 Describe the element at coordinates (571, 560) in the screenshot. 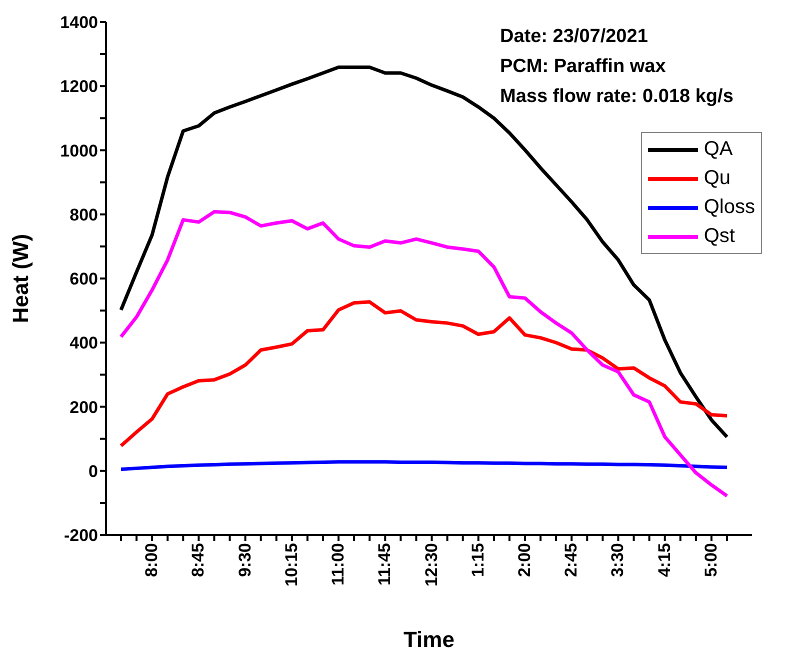

I see `x-tick-label: 2:45` at that location.